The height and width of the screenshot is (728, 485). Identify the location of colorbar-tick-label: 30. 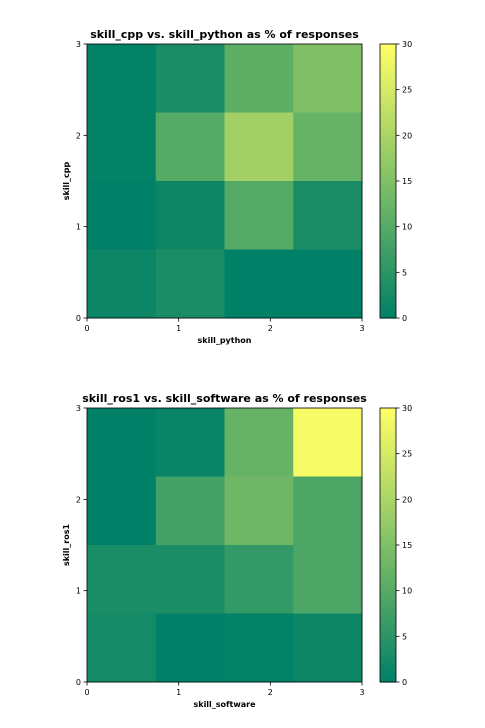
(407, 408).